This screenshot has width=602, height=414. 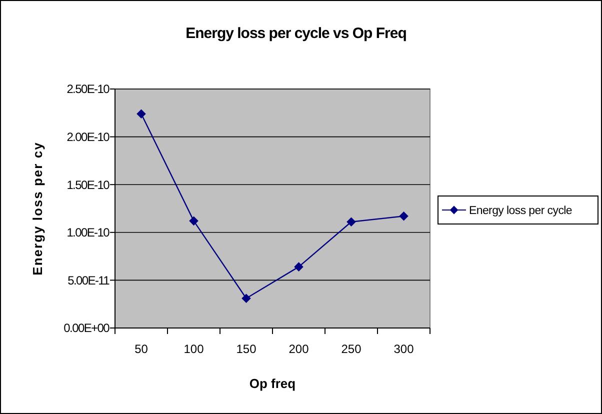 I want to click on x-tick-label: 300, so click(x=404, y=349).